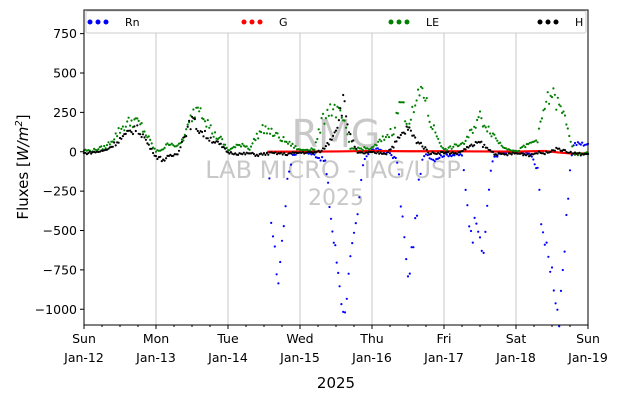  I want to click on y-tick-label-3: 0, so click(73, 151).